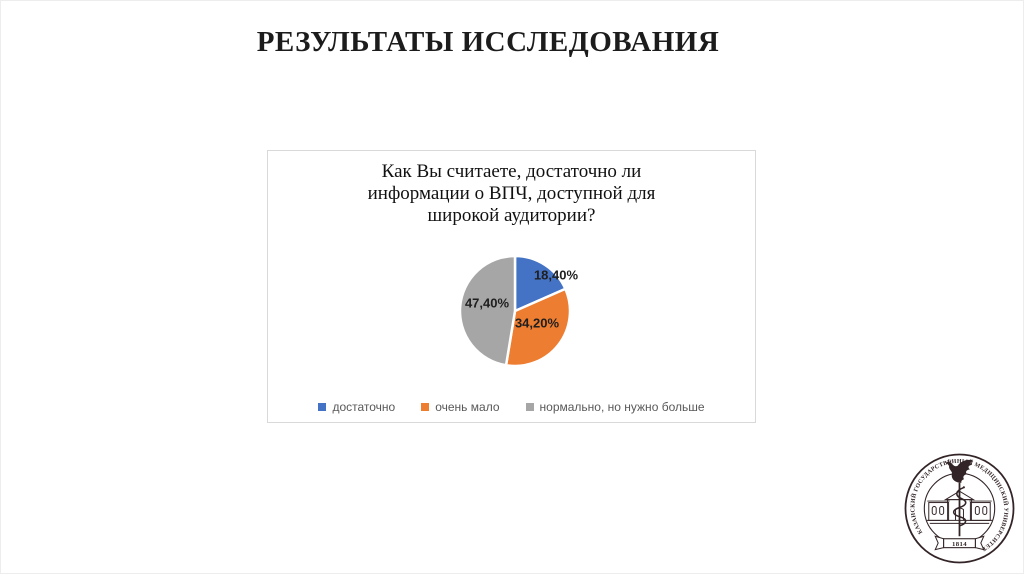  I want to click on seal-banner: 1814, so click(959, 543).